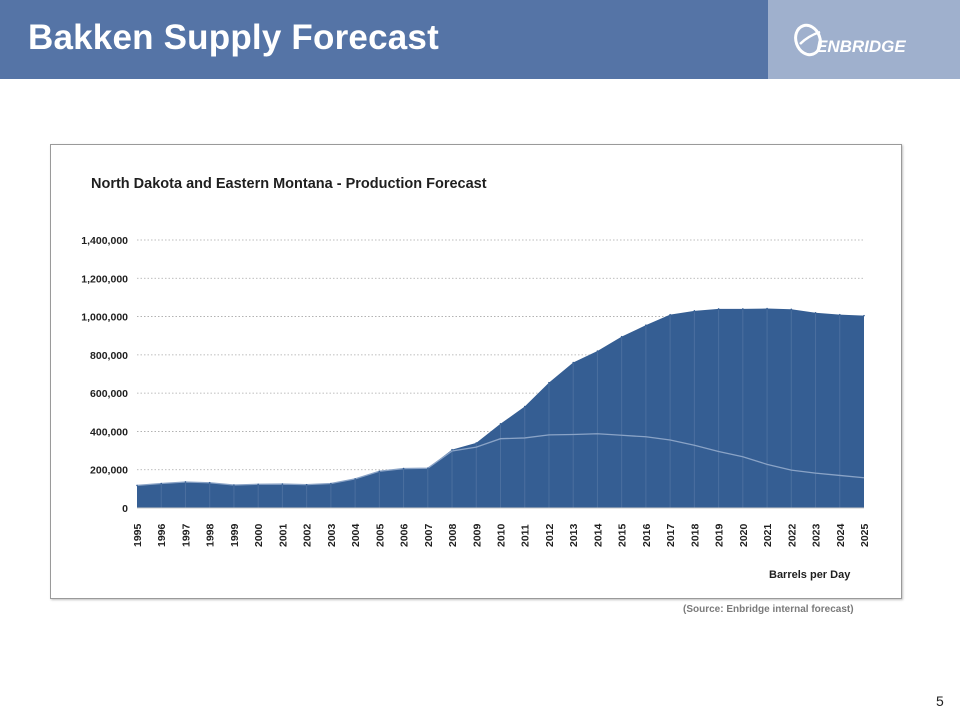 This screenshot has height=720, width=960. I want to click on x-tick-label: 2024, so click(841, 535).